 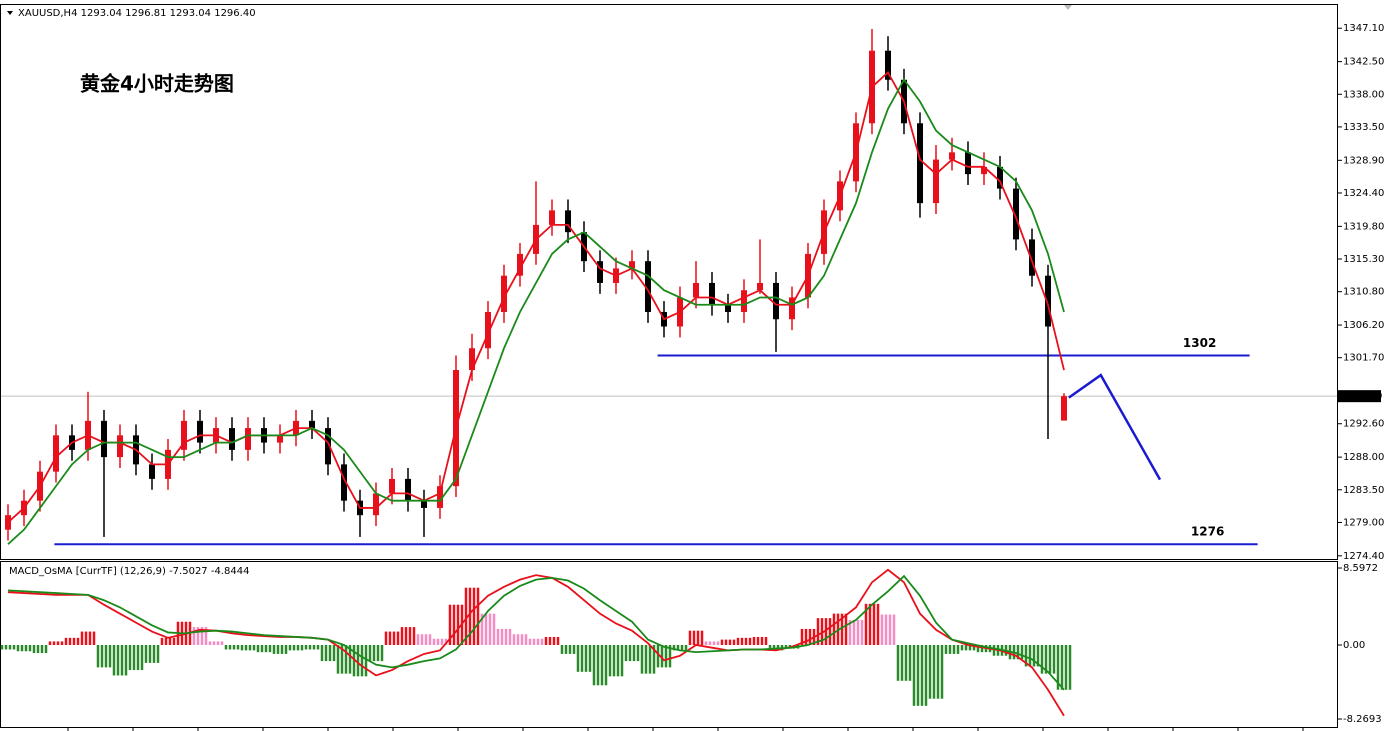 I want to click on y-tick-label: 1338.00, so click(x=1363, y=94).